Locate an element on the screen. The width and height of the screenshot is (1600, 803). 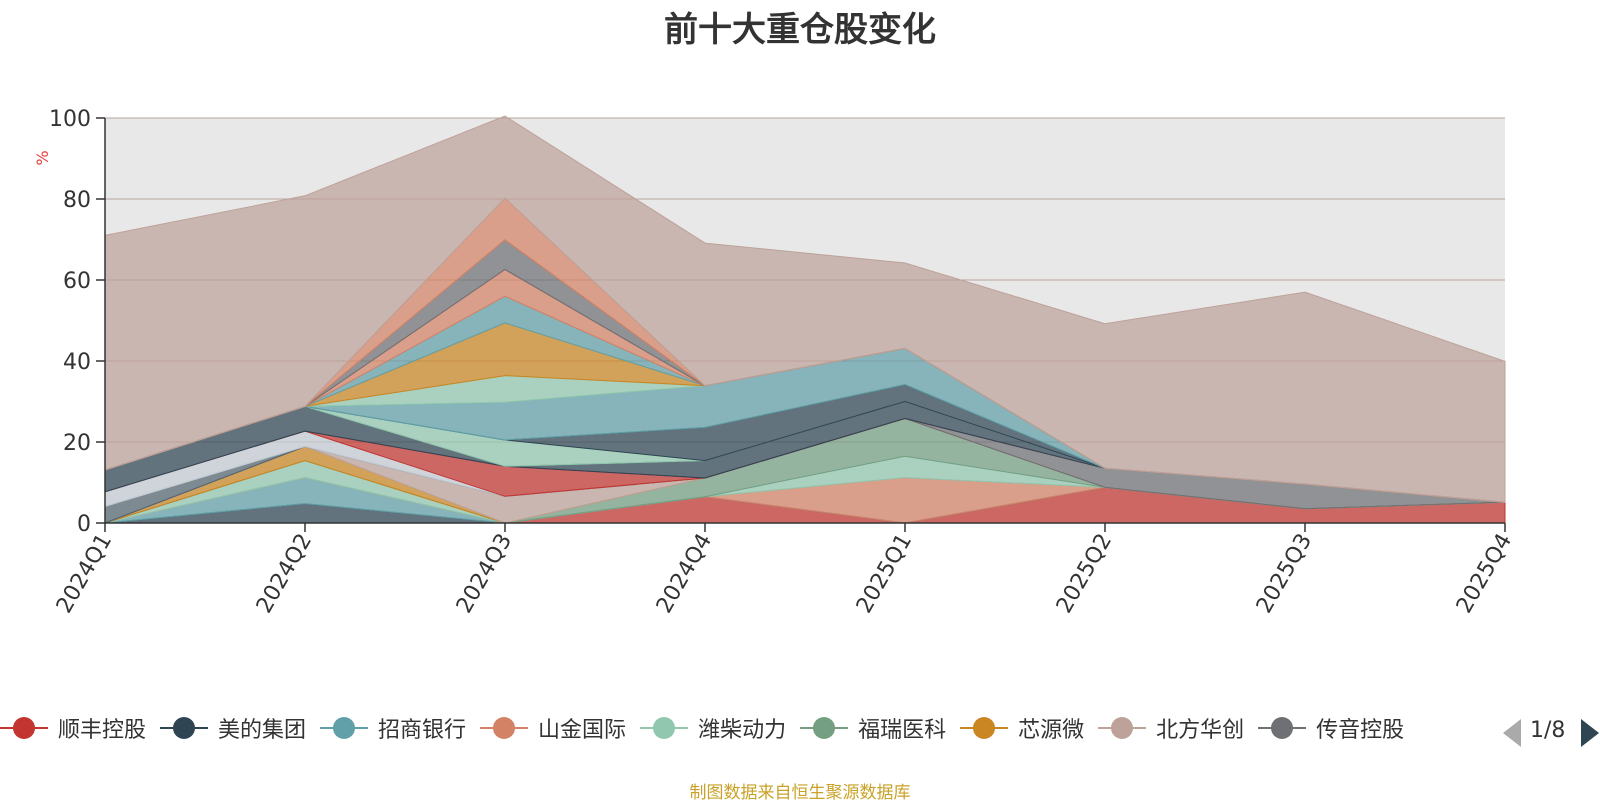
legend-label: 福瑞医科 is located at coordinates (902, 730).